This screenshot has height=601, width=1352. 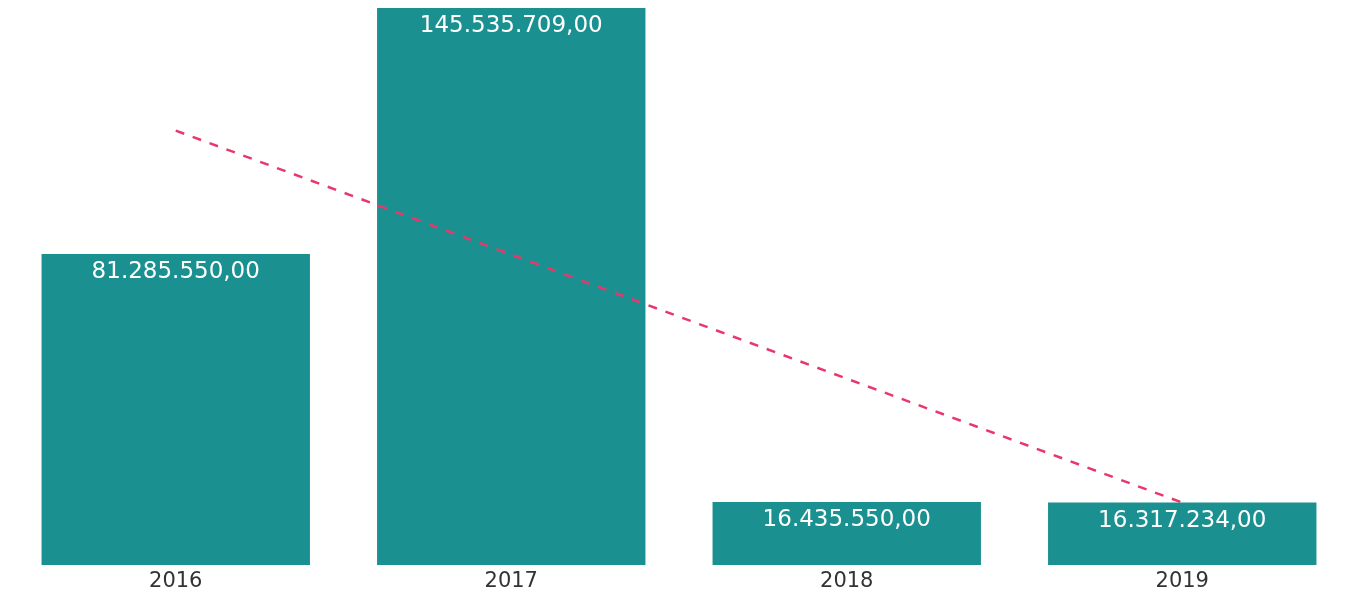 I want to click on x-tick-label: 2019, so click(x=1182, y=580).